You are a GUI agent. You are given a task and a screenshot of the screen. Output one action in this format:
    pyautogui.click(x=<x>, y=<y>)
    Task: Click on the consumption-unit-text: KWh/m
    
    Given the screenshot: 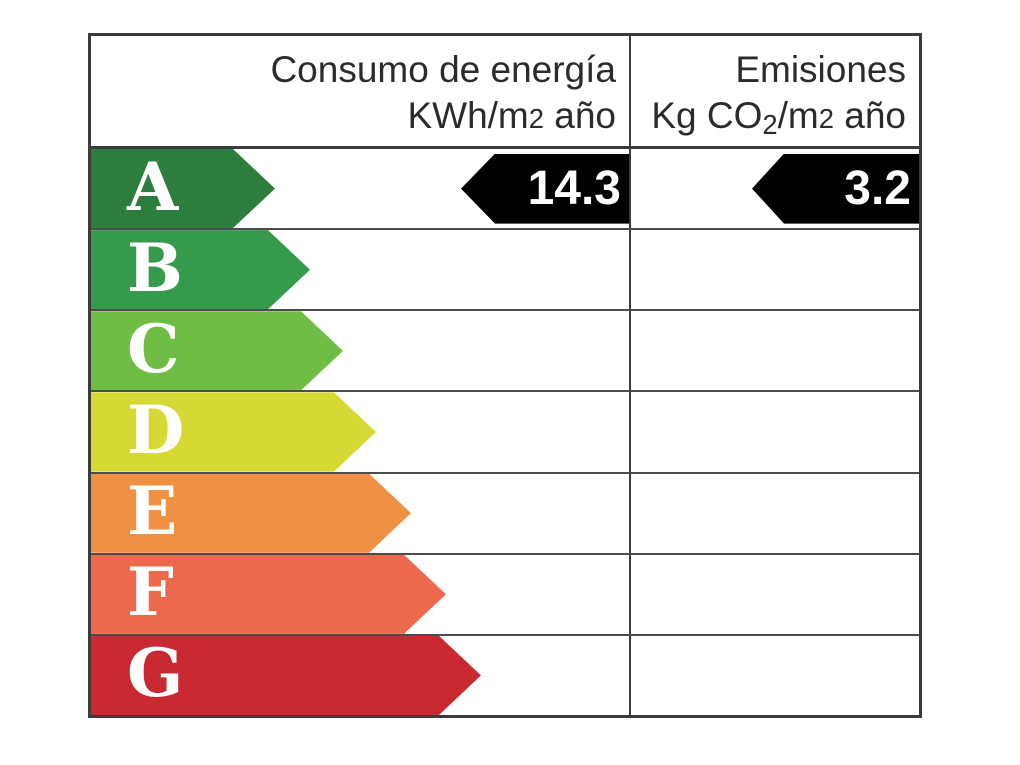 What is the action you would take?
    pyautogui.click(x=468, y=116)
    